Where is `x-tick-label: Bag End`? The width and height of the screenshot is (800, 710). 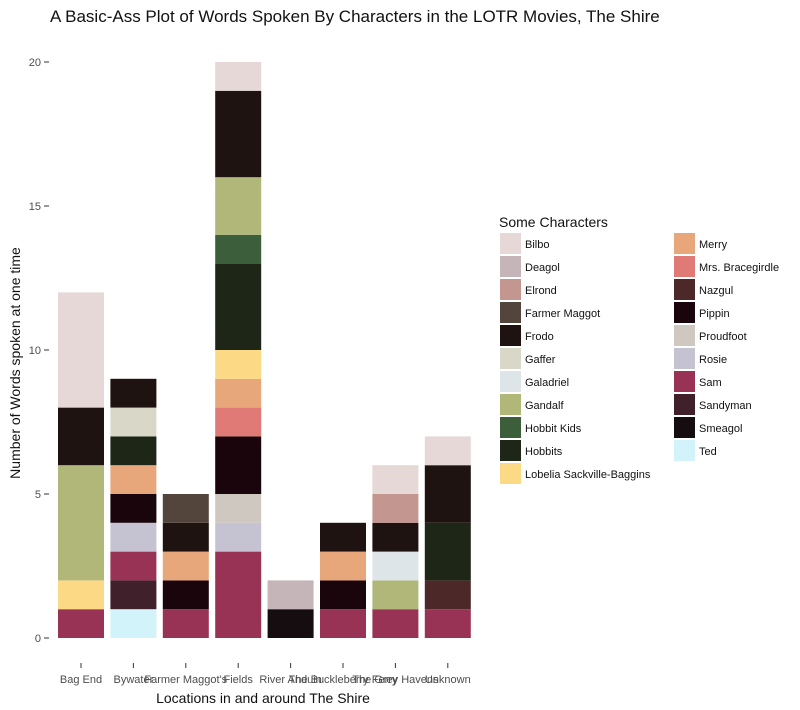 x-tick-label: Bag End is located at coordinates (81, 680).